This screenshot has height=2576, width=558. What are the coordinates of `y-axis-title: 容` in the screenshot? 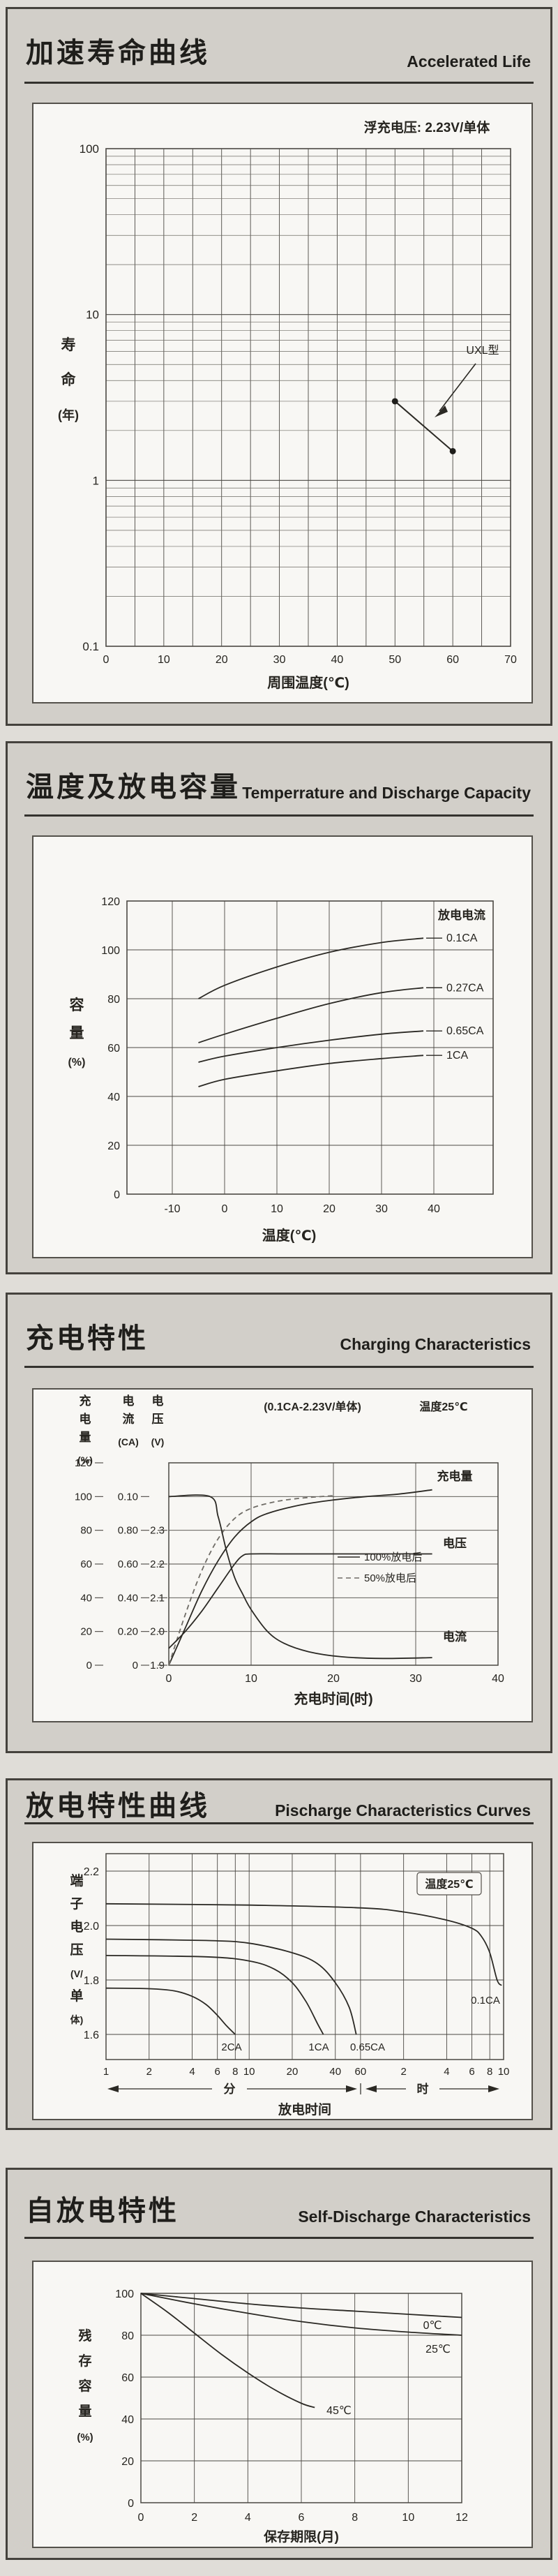 It's located at (77, 1005).